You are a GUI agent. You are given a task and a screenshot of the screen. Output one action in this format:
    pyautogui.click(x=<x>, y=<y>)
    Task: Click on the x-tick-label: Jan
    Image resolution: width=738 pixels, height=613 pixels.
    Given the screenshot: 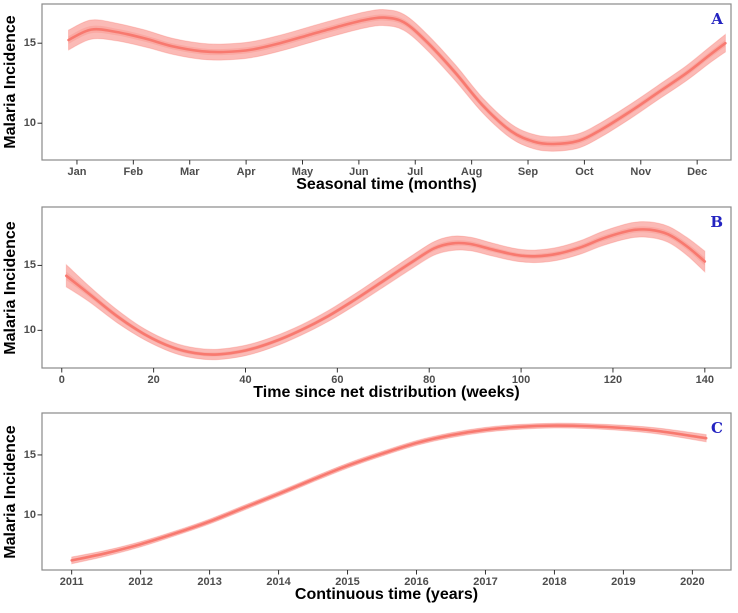 What is the action you would take?
    pyautogui.click(x=77, y=172)
    